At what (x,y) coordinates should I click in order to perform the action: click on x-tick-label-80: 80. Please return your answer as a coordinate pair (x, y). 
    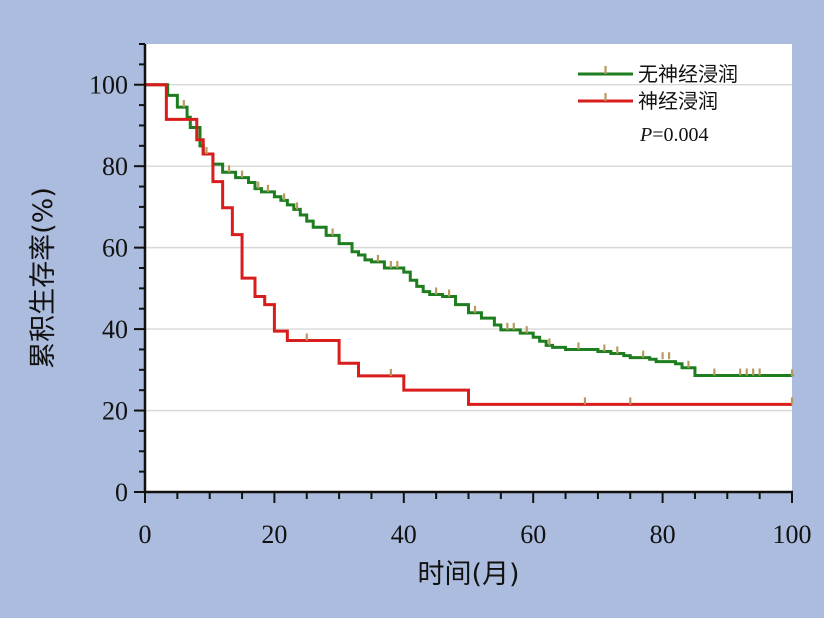
    Looking at the image, I should click on (663, 534).